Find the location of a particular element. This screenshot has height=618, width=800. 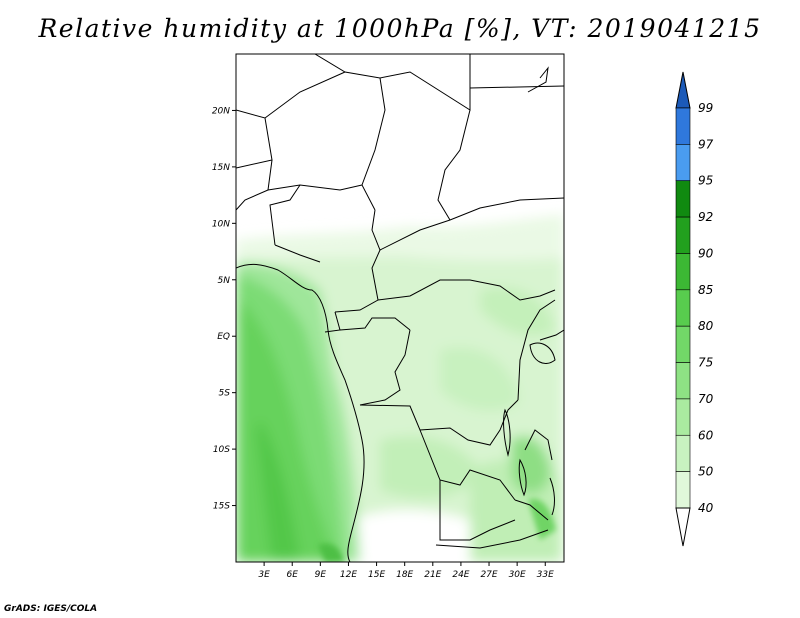

colorbar: 40 50 60 70 75 80 85 90 92 95 97 99 is located at coordinates (694, 309).